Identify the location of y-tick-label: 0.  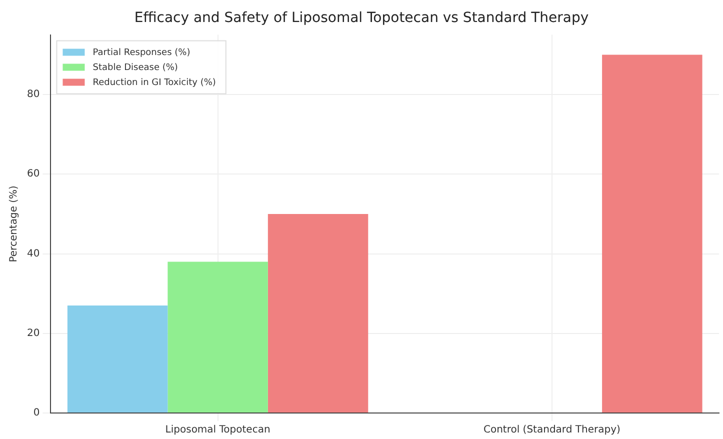
(36, 413).